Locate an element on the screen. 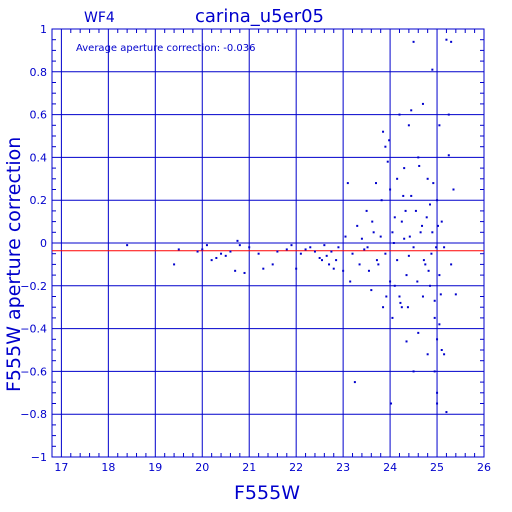 Image resolution: width=512 pixels, height=512 pixels. x-tick-label: 23 is located at coordinates (343, 467).